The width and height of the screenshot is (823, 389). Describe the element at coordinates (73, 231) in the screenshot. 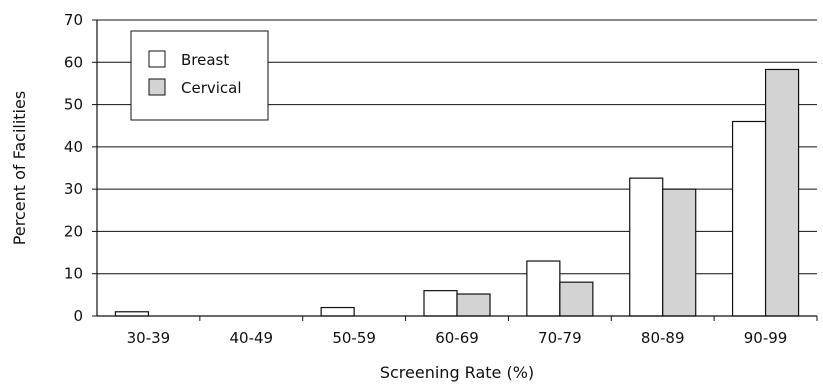

I see `y-tick-label: 20` at that location.